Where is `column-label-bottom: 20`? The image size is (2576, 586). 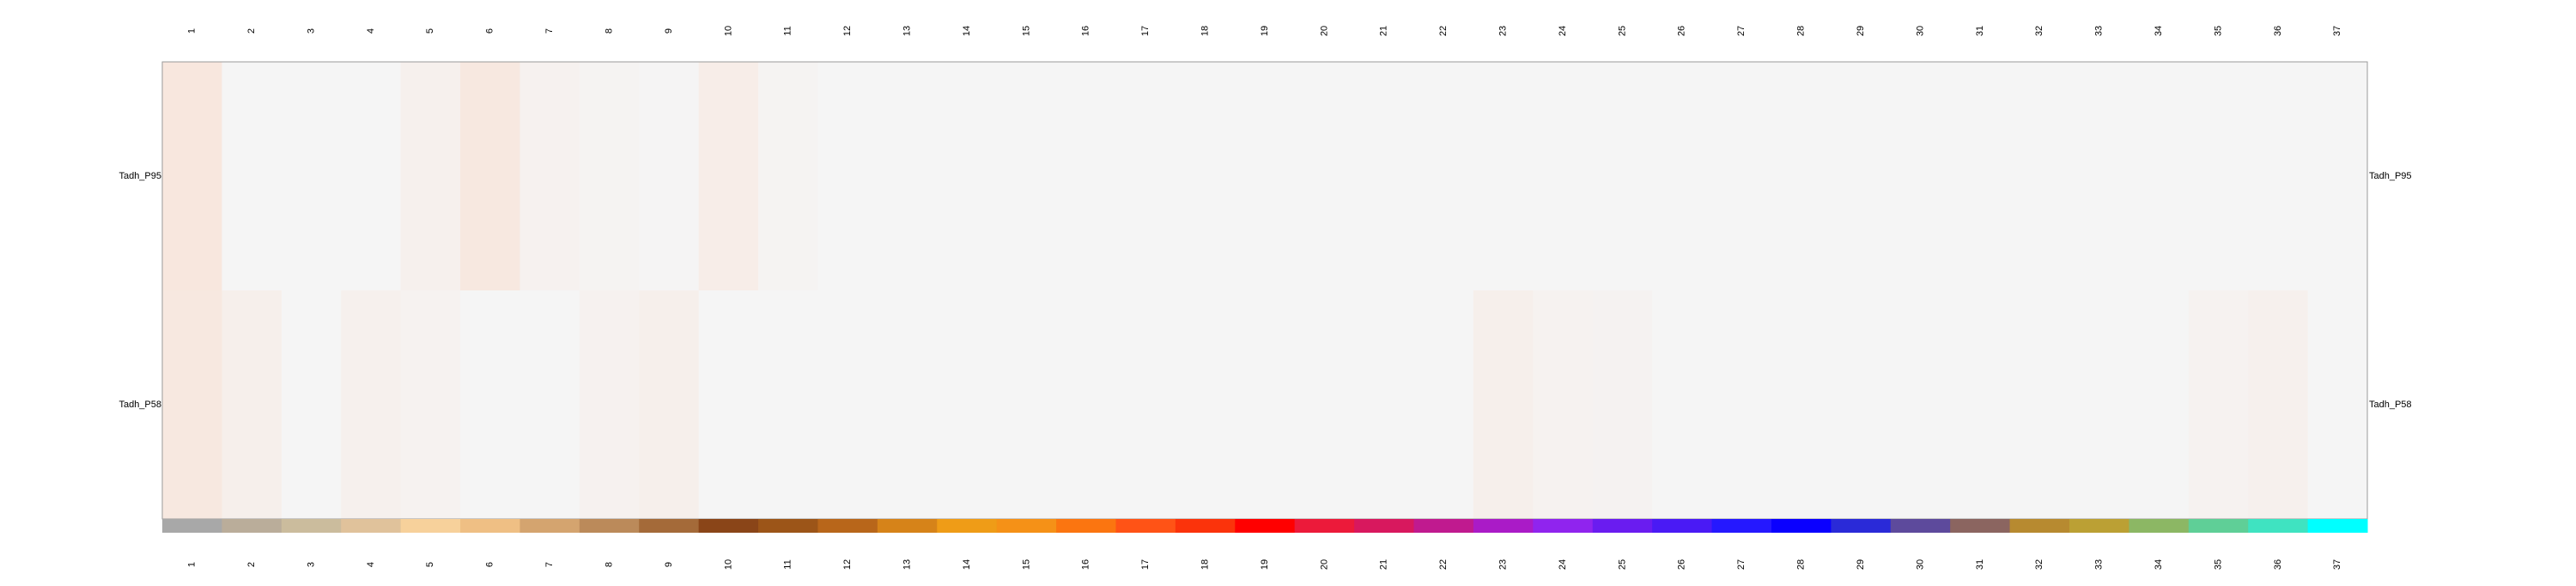
column-label-bottom: 20 is located at coordinates (1324, 564).